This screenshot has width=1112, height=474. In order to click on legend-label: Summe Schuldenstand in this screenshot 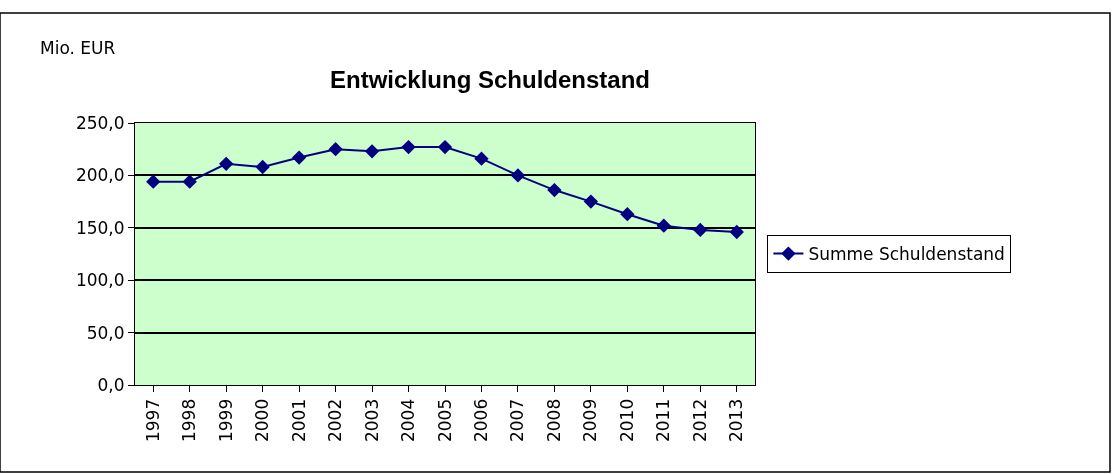, I will do `click(906, 254)`.